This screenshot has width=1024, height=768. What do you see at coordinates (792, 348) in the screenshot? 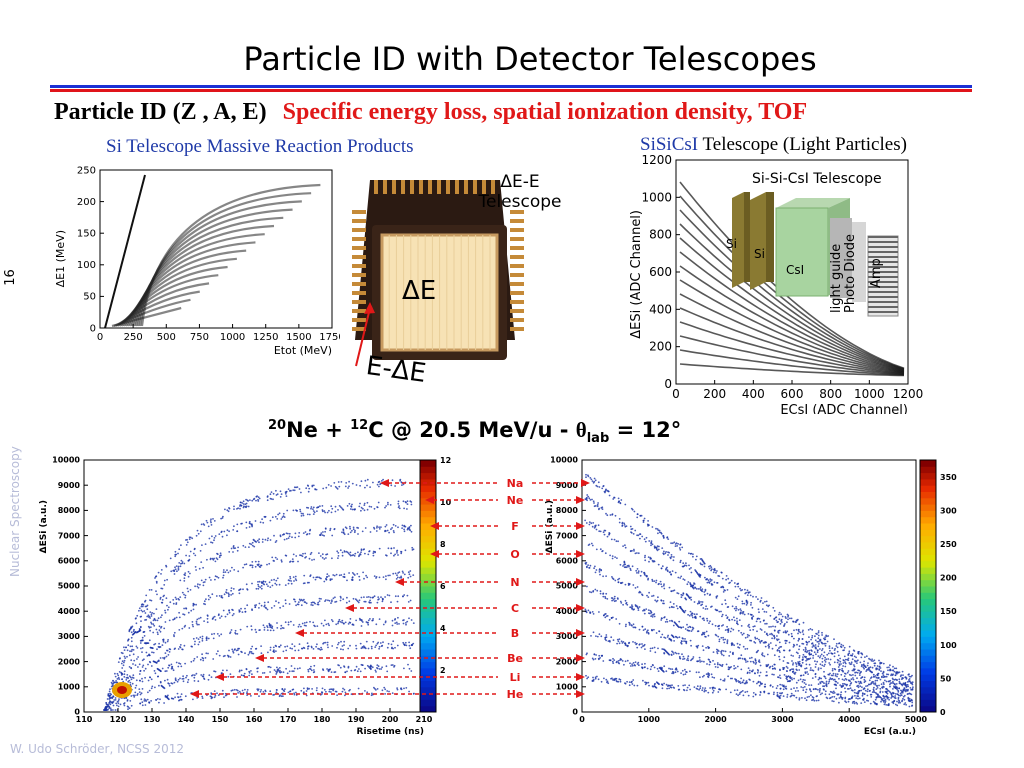
I see `isotope-band` at bounding box center [792, 348].